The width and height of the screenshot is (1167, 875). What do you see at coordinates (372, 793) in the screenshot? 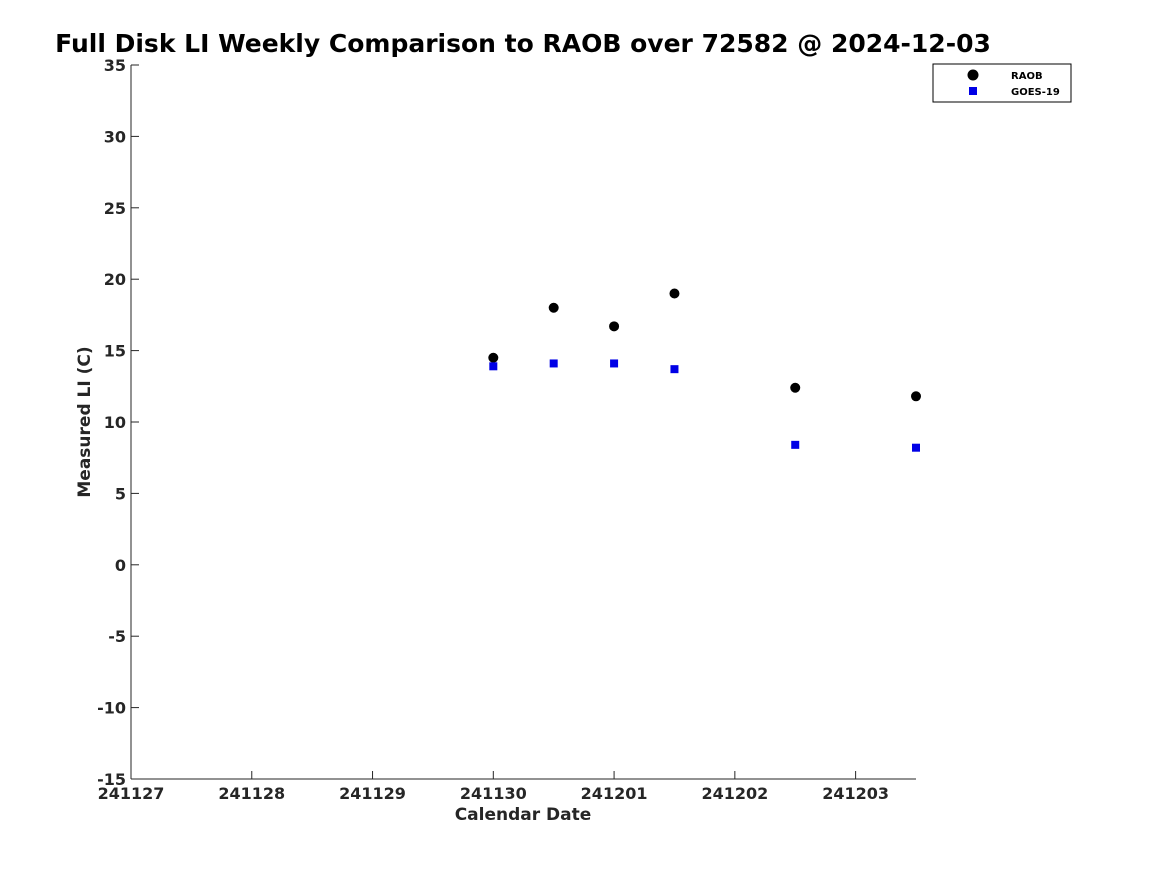
I see `x-tick-label: 241129` at bounding box center [372, 793].